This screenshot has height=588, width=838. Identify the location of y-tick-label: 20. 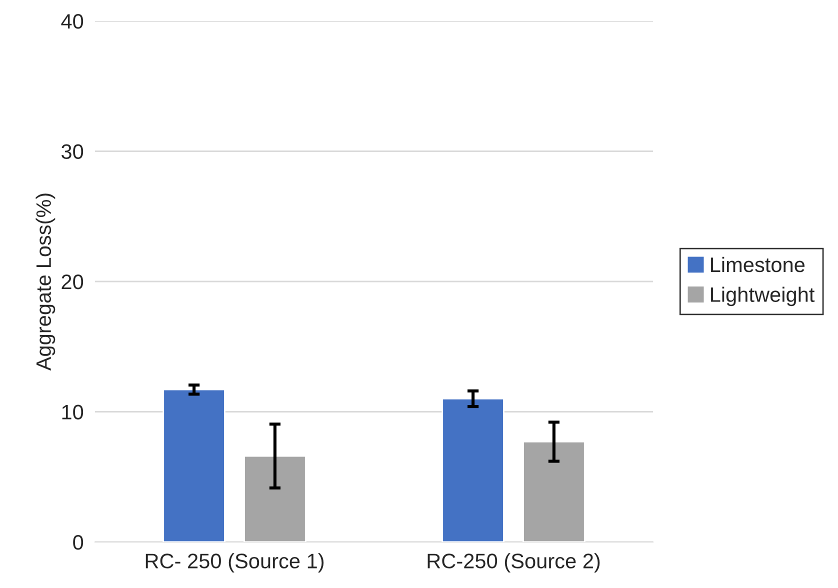
(73, 282).